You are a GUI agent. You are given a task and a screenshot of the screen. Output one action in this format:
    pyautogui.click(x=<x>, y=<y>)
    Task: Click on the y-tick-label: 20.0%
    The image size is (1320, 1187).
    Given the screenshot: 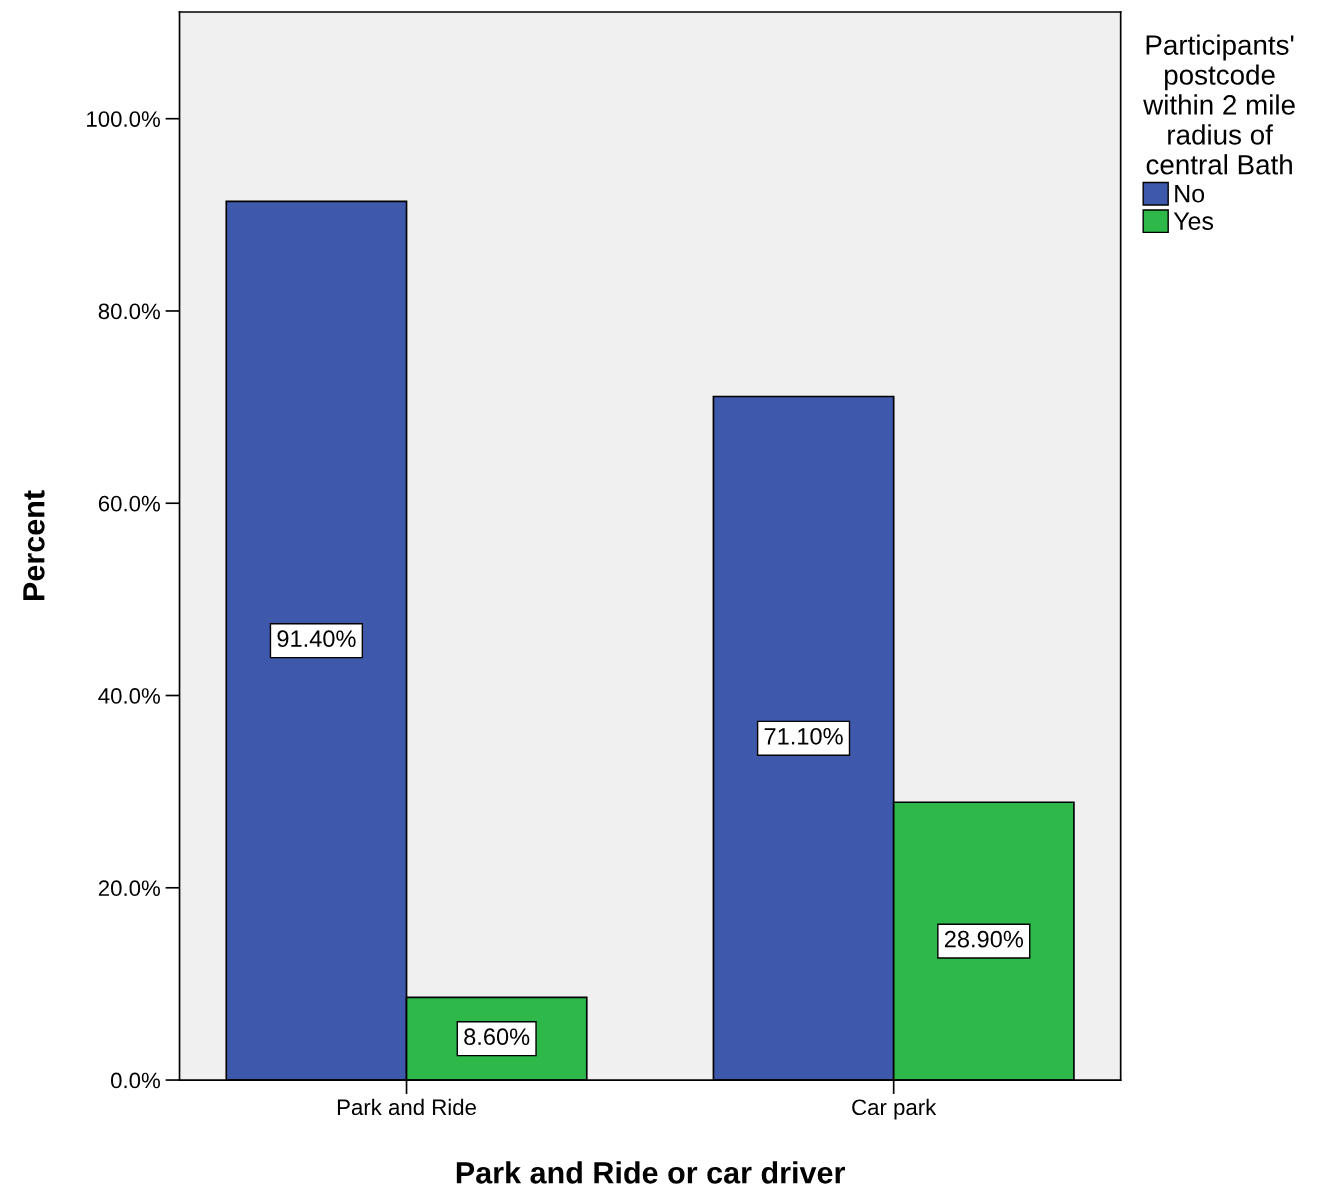 What is the action you would take?
    pyautogui.click(x=129, y=888)
    